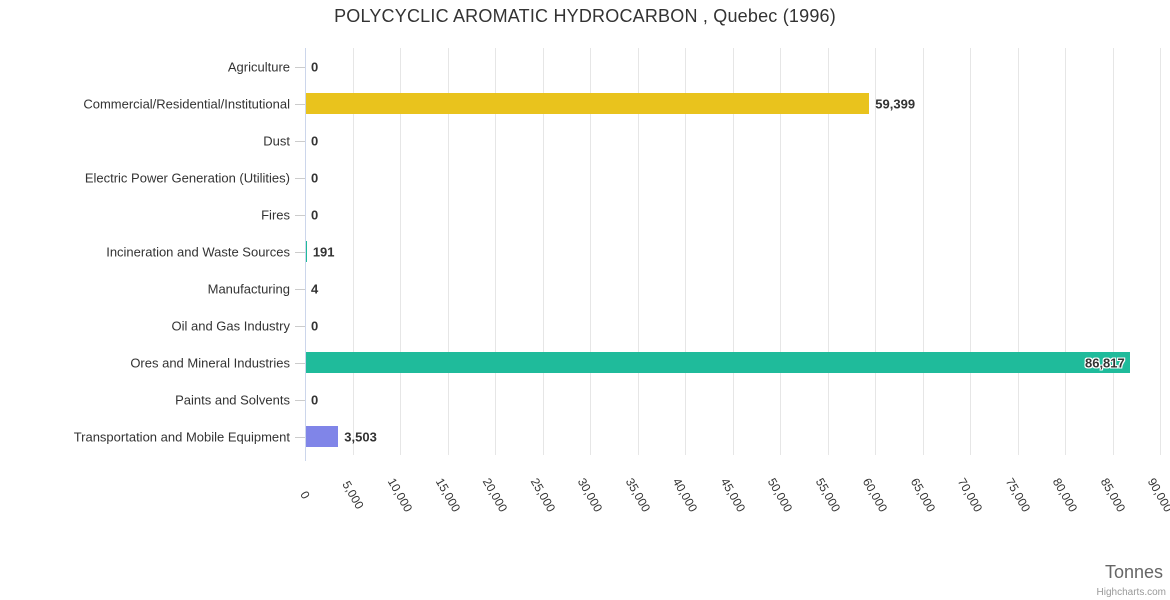  I want to click on x-axis-tick-label: 80,000, so click(1065, 495).